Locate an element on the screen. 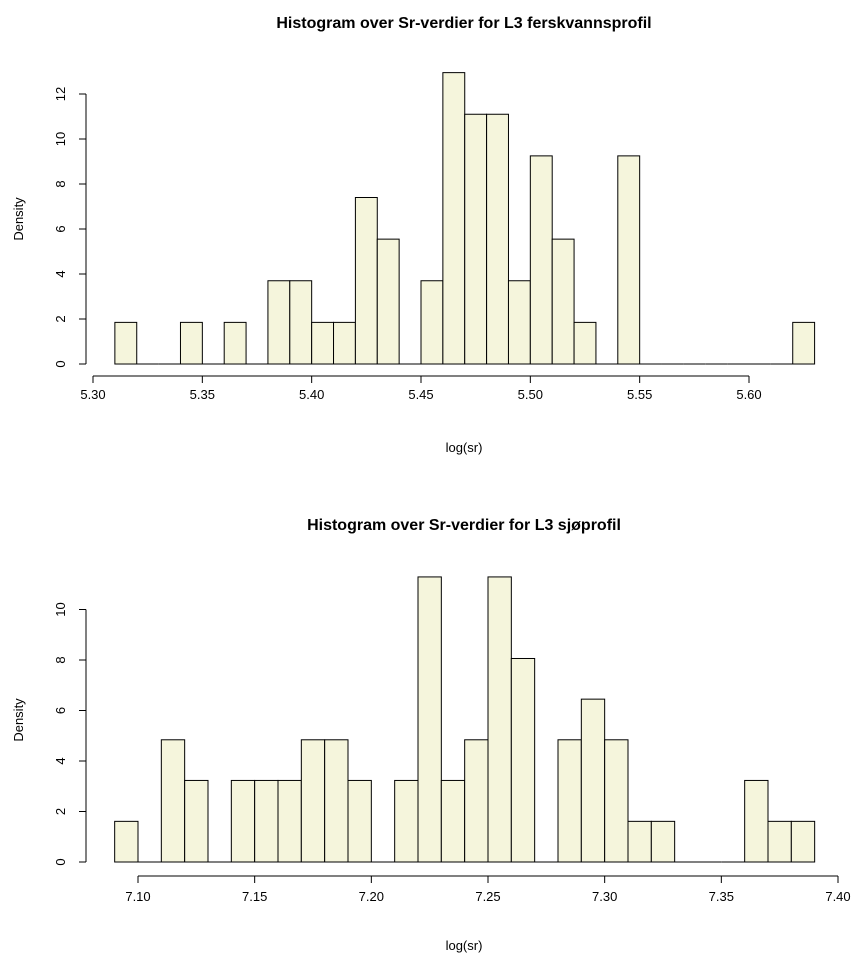  x-tick-label: 7.25 is located at coordinates (487, 896).